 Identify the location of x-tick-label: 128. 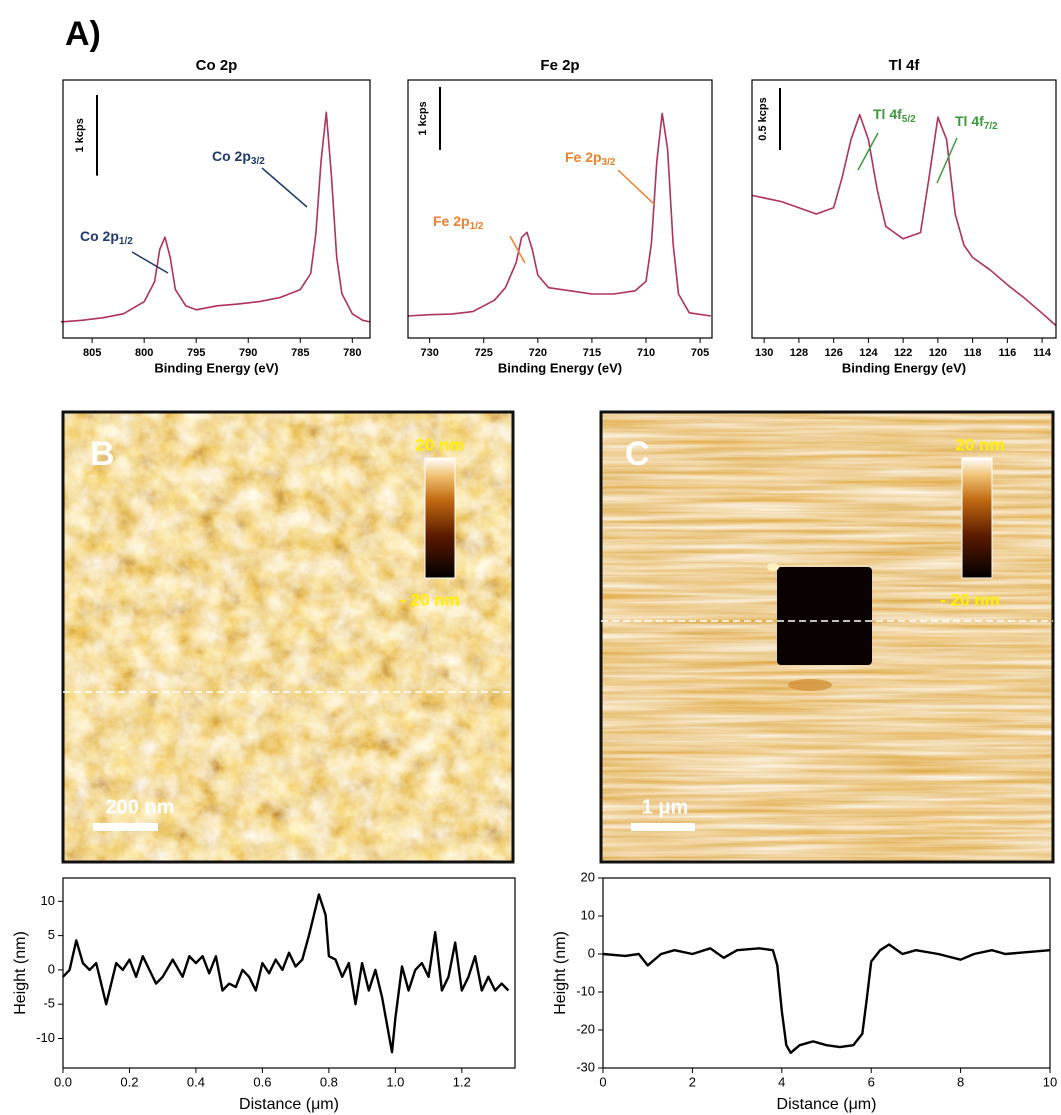
(799, 353).